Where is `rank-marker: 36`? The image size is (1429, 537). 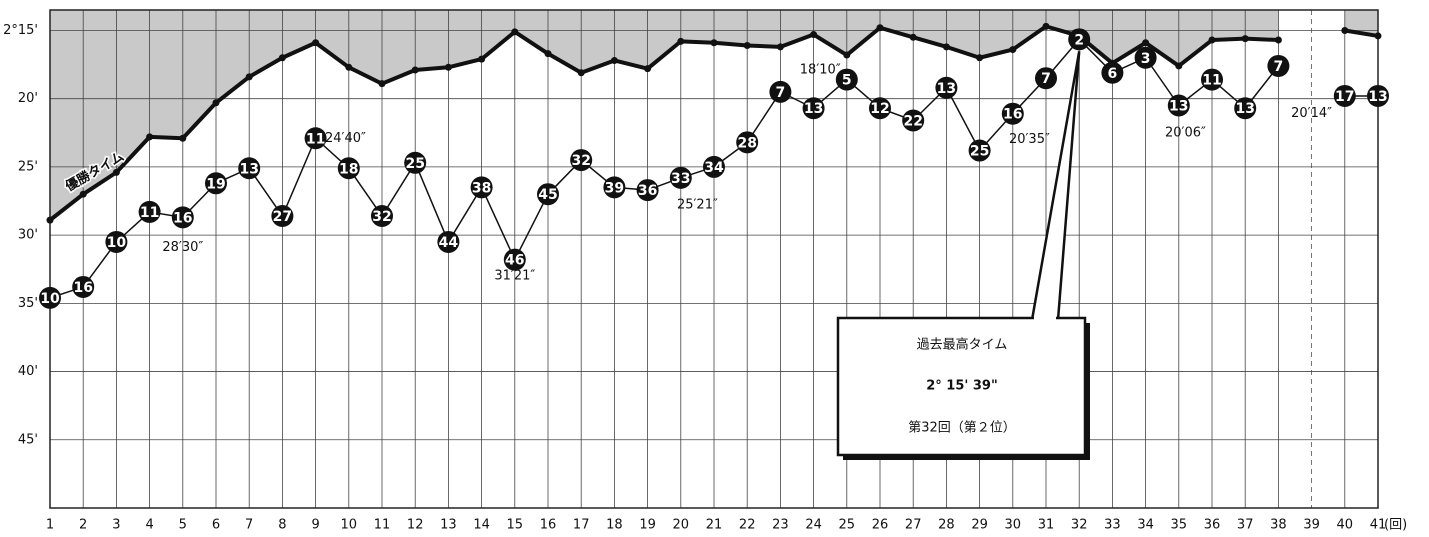 rank-marker: 36 is located at coordinates (647, 190).